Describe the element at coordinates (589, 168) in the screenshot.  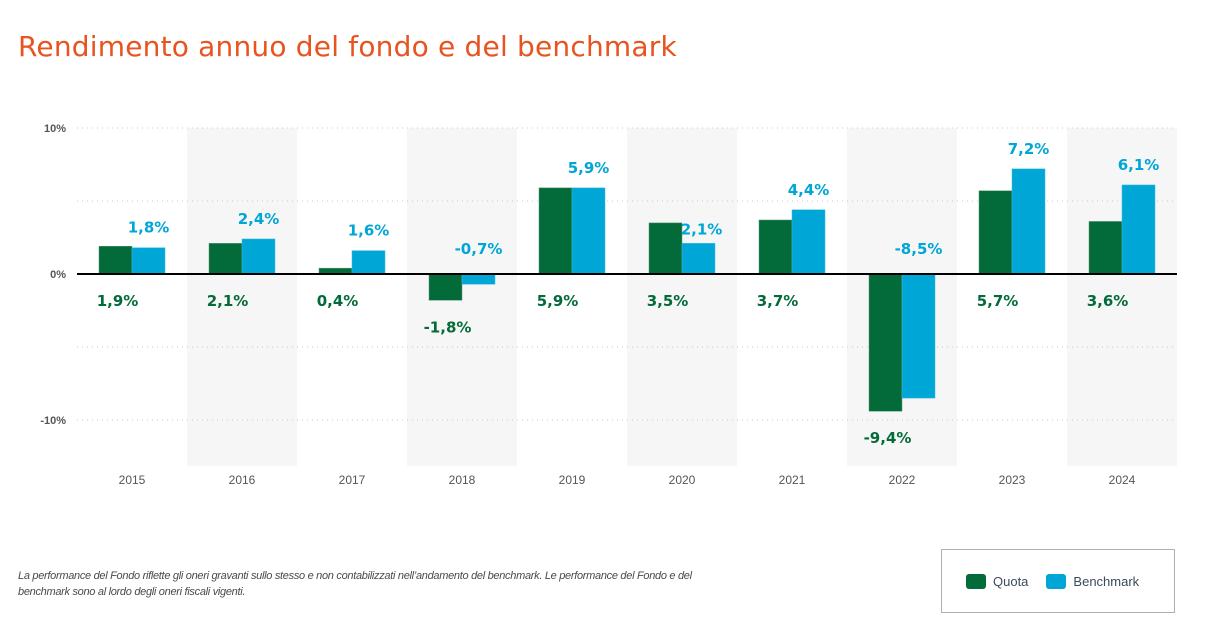
I see `data-label-benchmark-2019: 5,9%` at that location.